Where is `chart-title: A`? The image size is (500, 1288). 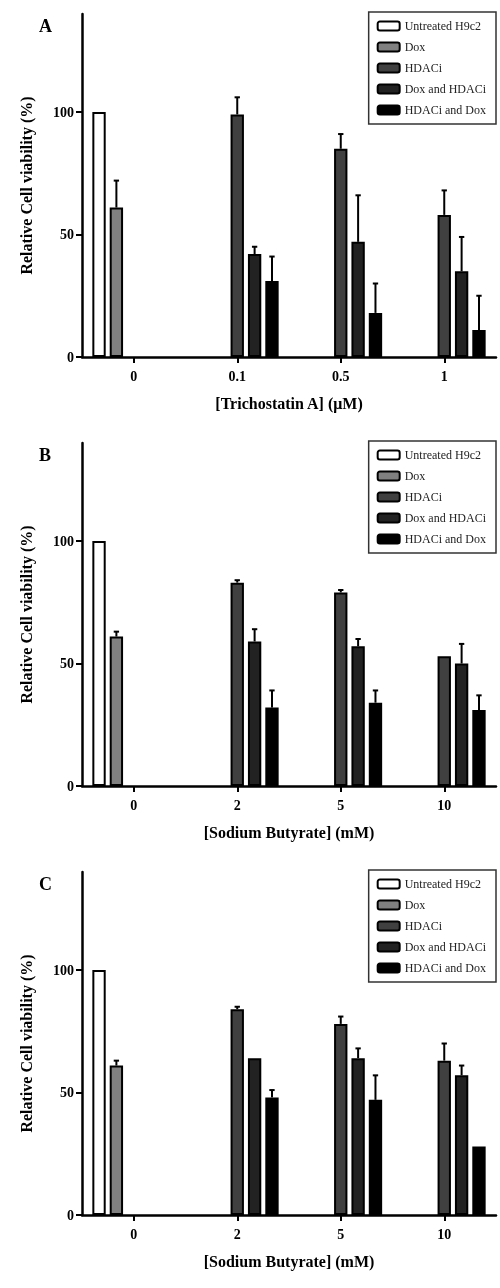 chart-title: A is located at coordinates (45, 26).